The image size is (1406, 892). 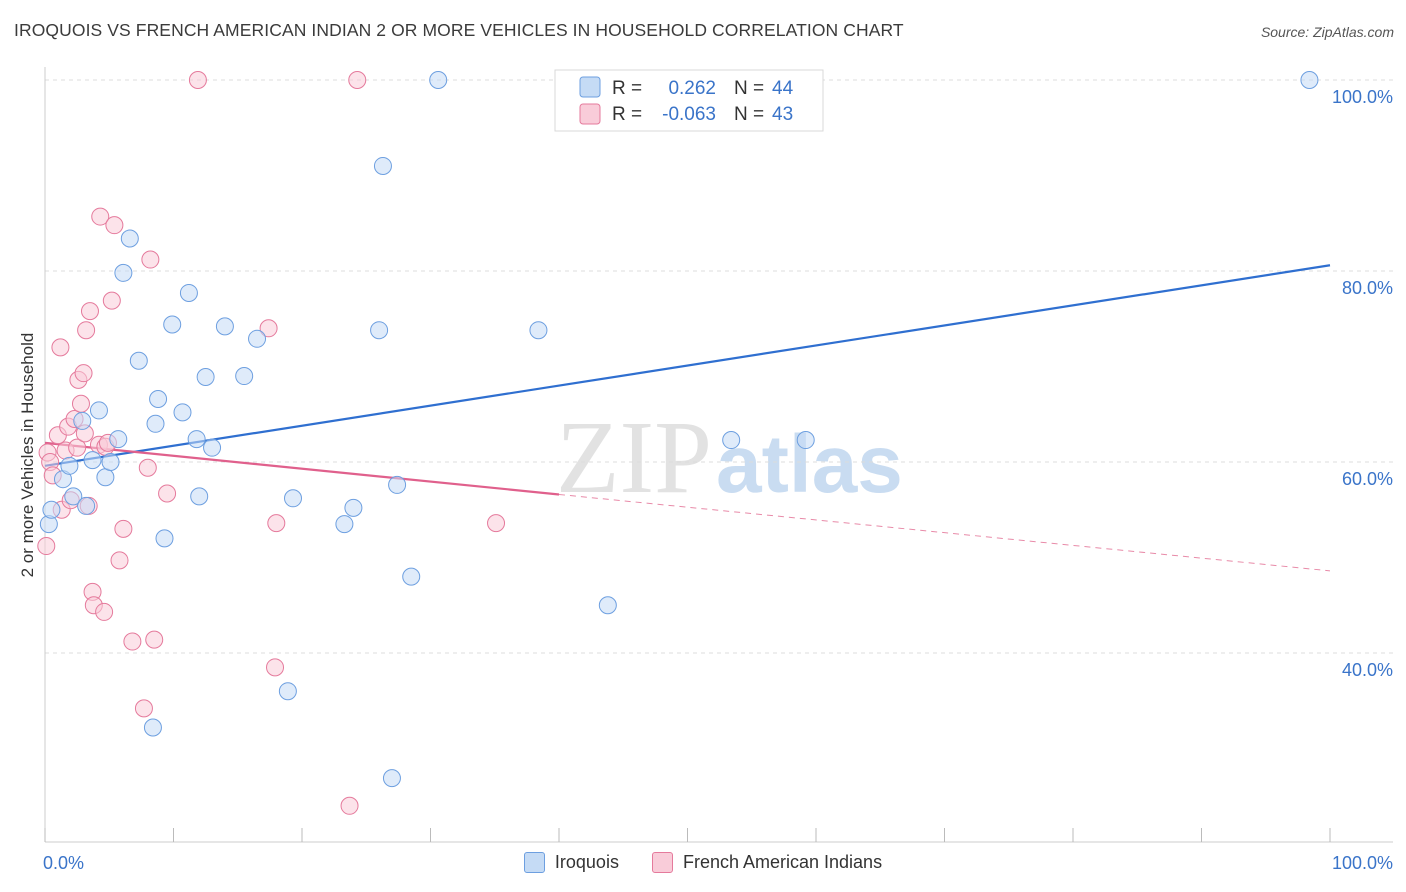 I want to click on y-tick-label-60: 60.0%, so click(x=1367, y=479).